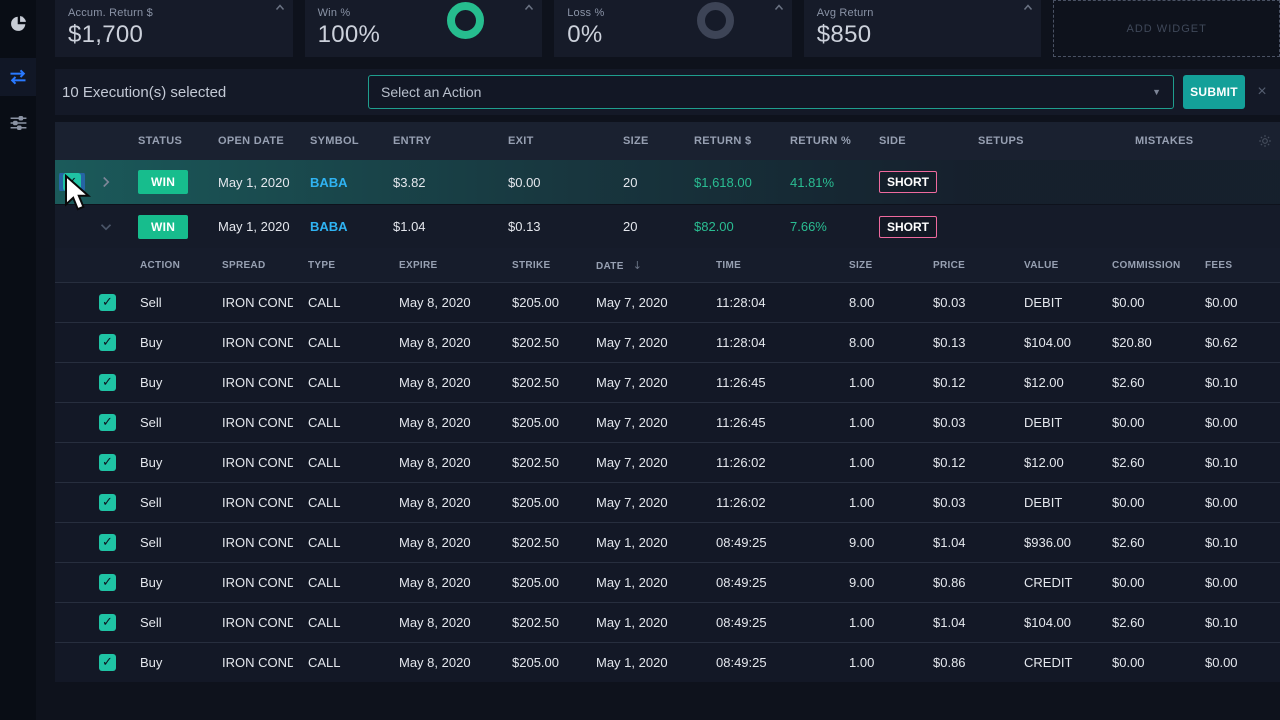 Image resolution: width=1280 pixels, height=720 pixels. I want to click on exec-action: Buy, so click(151, 342).